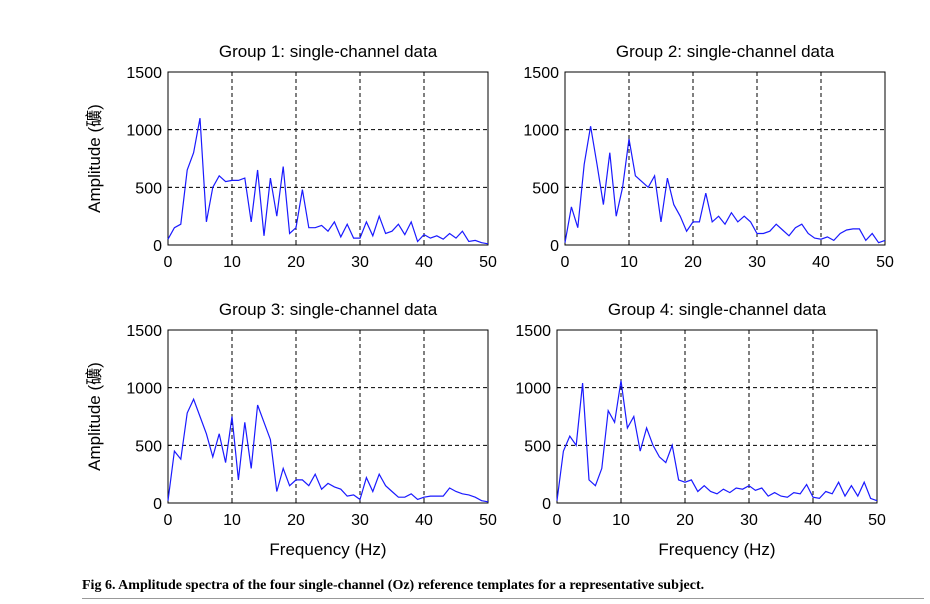  What do you see at coordinates (717, 309) in the screenshot?
I see `chart-title: Group 4: single-channel data` at bounding box center [717, 309].